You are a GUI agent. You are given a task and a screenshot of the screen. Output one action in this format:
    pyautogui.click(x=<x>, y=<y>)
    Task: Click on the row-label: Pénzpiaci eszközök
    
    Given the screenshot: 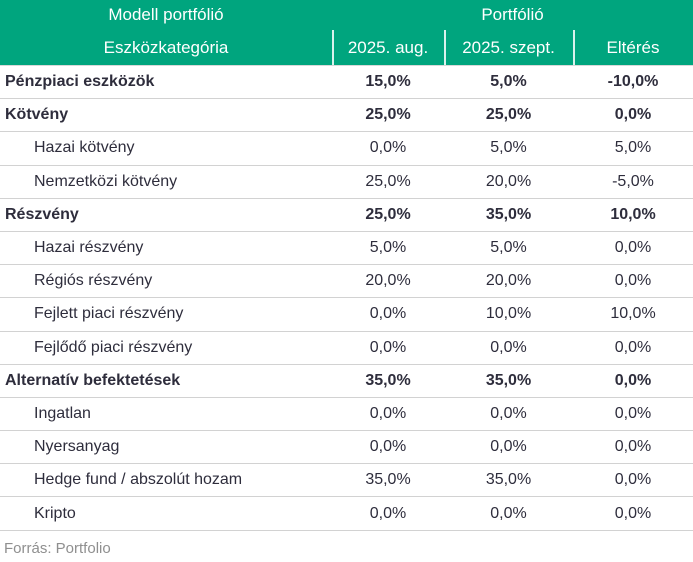 What is the action you would take?
    pyautogui.click(x=80, y=82)
    